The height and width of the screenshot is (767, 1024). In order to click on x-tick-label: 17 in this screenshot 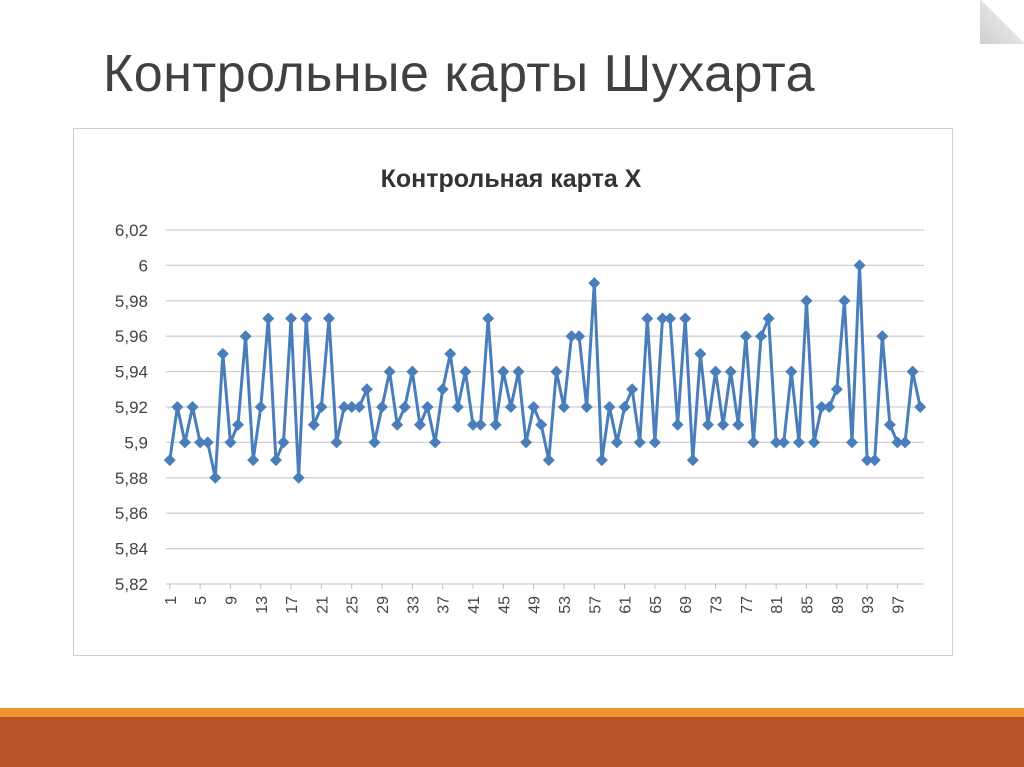, I will do `click(292, 605)`.